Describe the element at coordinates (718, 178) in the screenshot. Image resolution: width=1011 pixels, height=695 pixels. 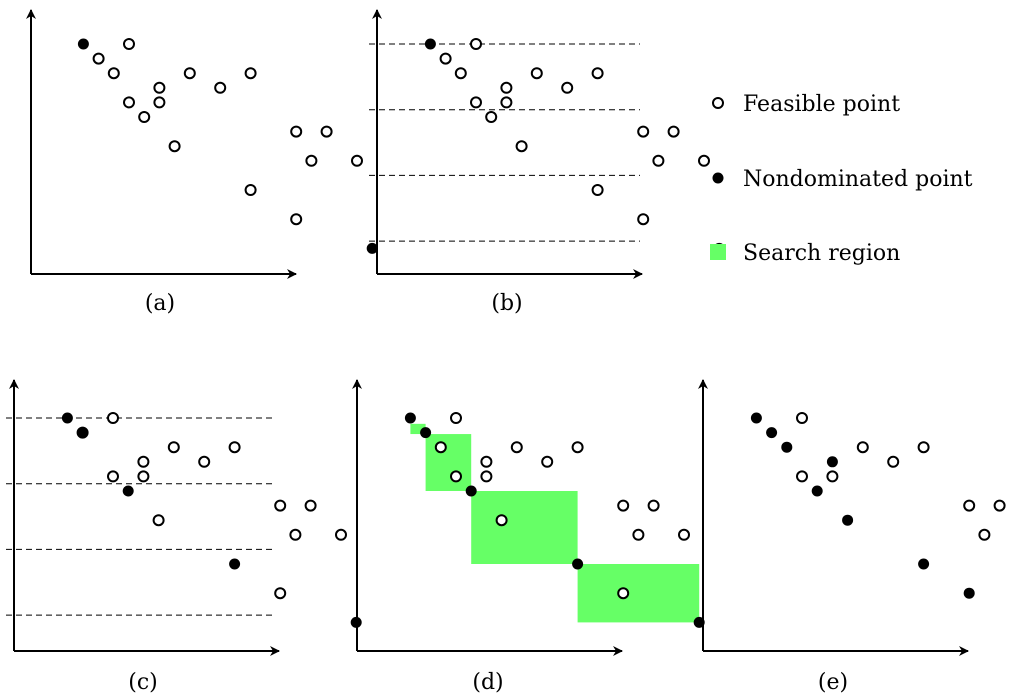
I see `legend-nondominated-marker` at that location.